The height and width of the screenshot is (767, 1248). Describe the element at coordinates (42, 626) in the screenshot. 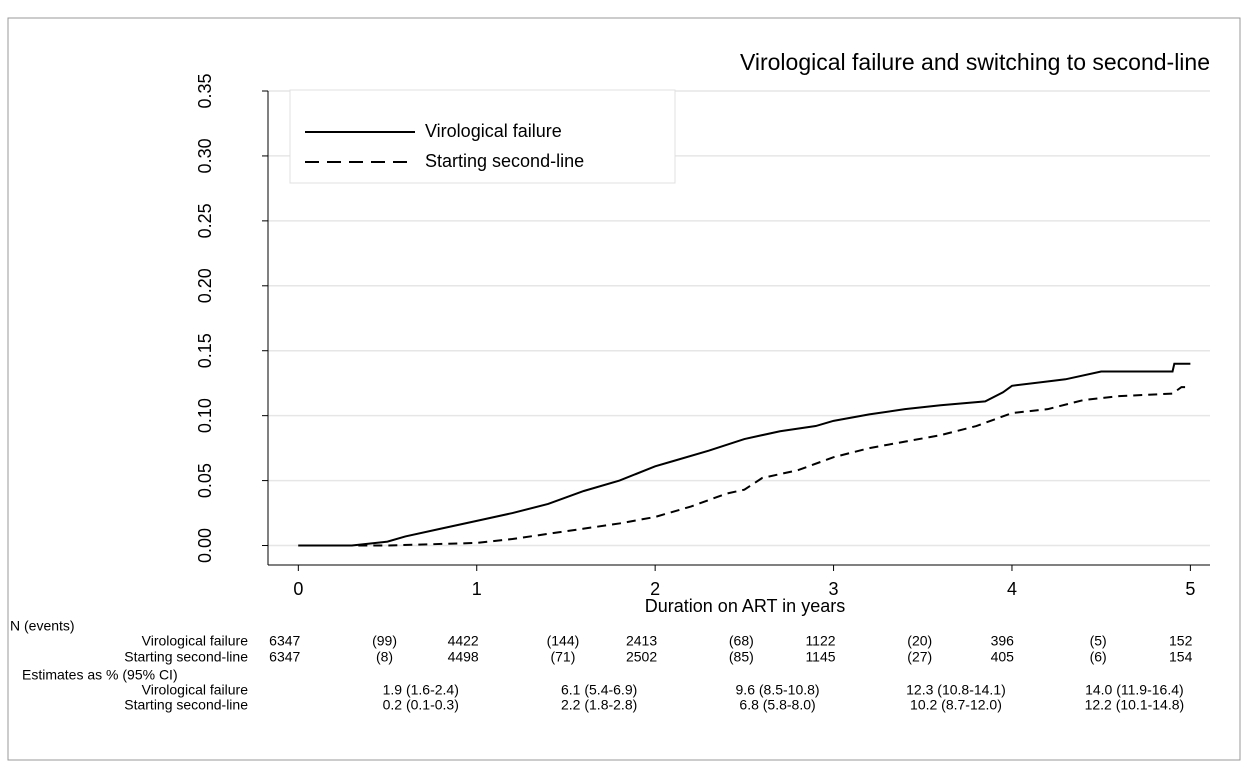

I see `table-title: N (events)` at that location.